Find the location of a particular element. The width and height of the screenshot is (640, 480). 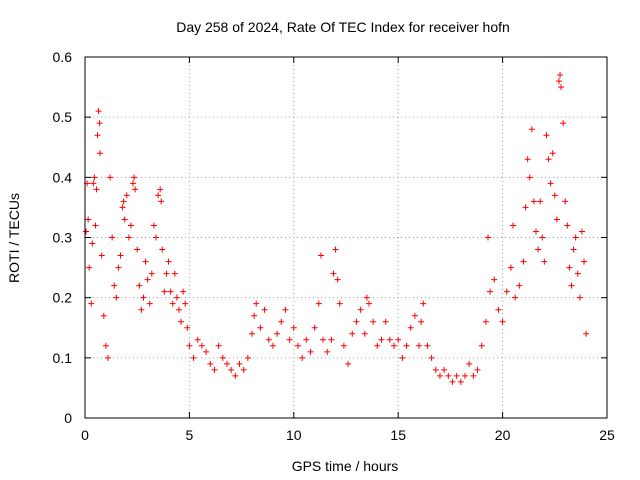

x-axis-label: GPS time / hours is located at coordinates (345, 466).